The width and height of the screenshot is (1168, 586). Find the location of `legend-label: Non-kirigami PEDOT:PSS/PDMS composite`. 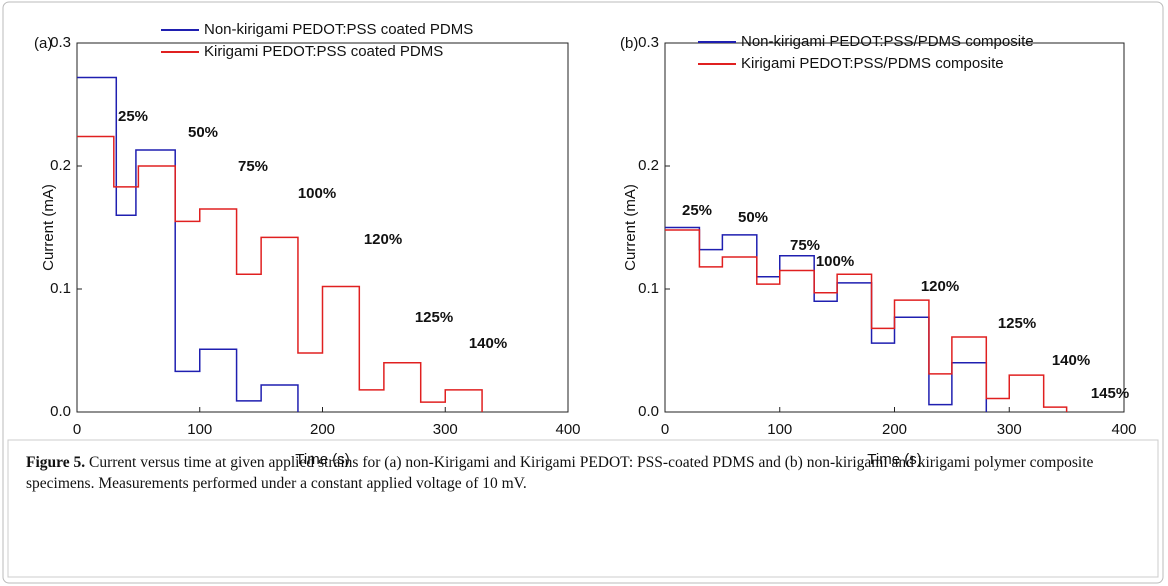

legend-label: Non-kirigami PEDOT:PSS/PDMS composite is located at coordinates (887, 41).